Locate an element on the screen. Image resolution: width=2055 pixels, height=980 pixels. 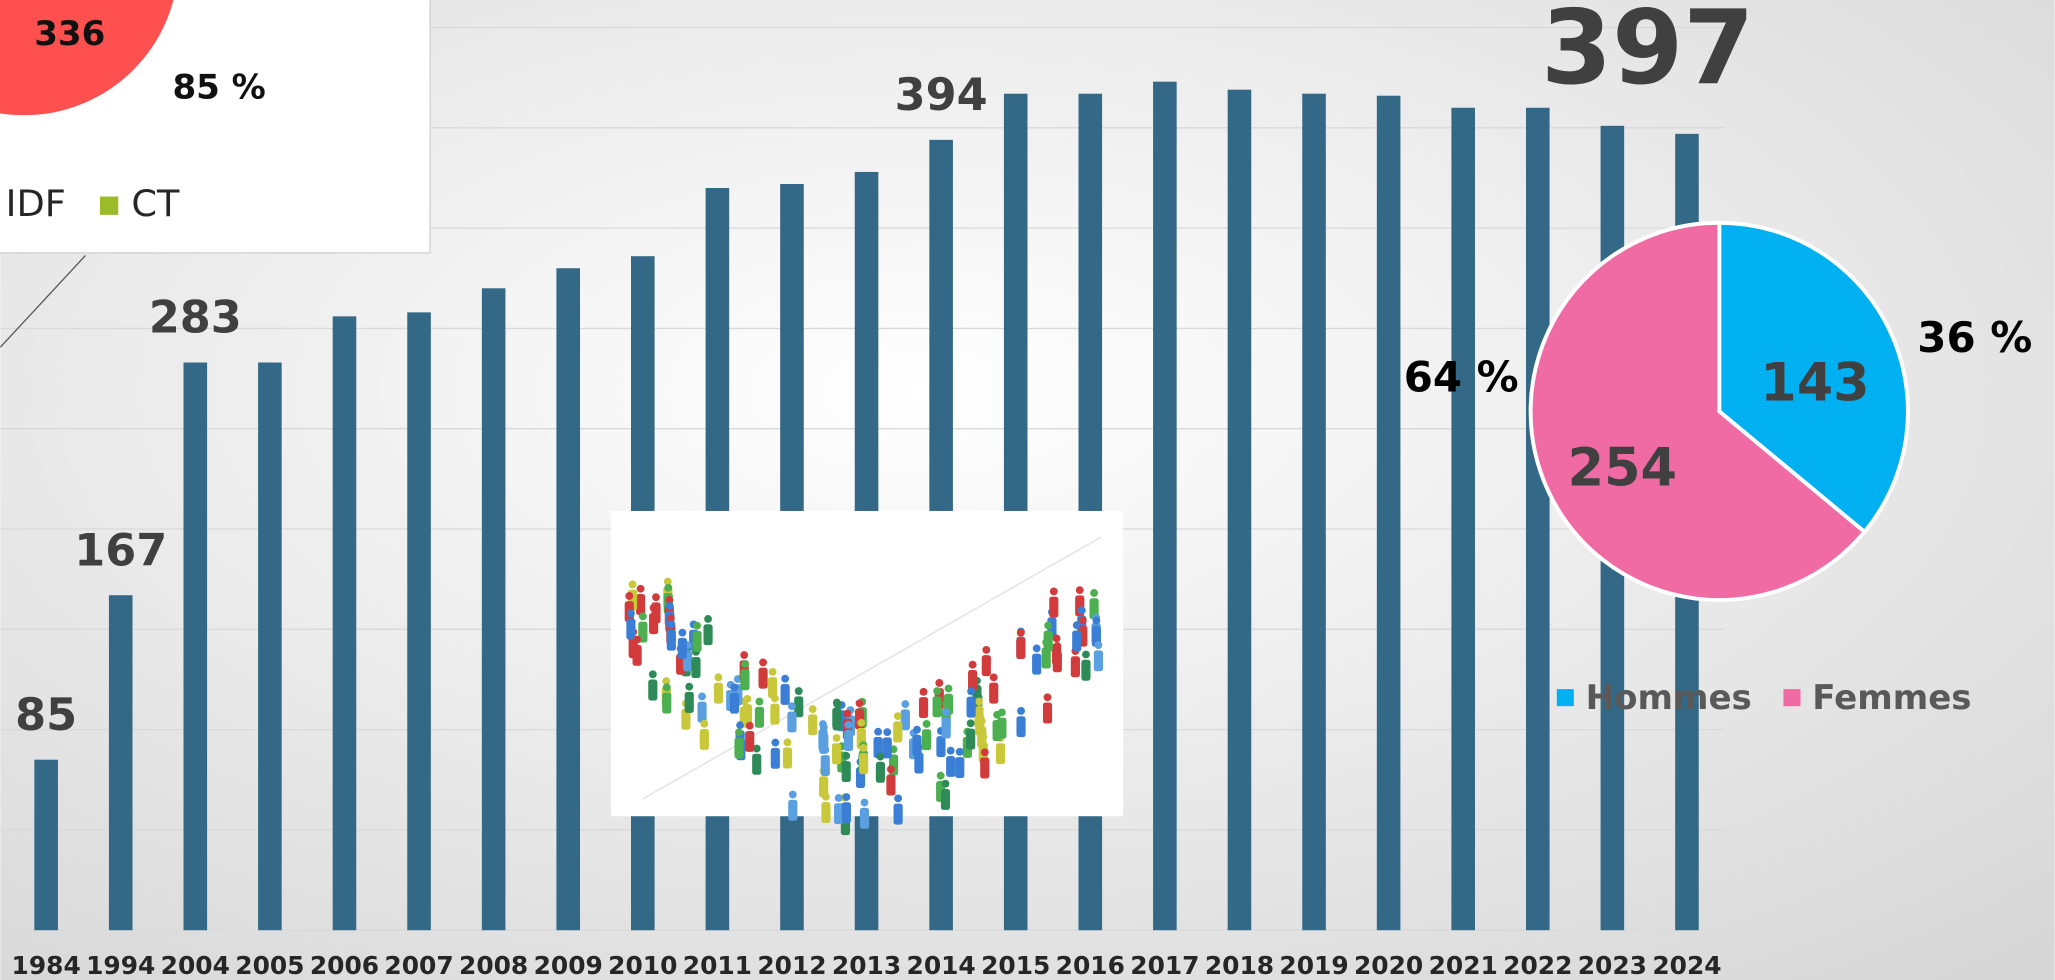
slice-percent-label: 36 % is located at coordinates (1974, 337).